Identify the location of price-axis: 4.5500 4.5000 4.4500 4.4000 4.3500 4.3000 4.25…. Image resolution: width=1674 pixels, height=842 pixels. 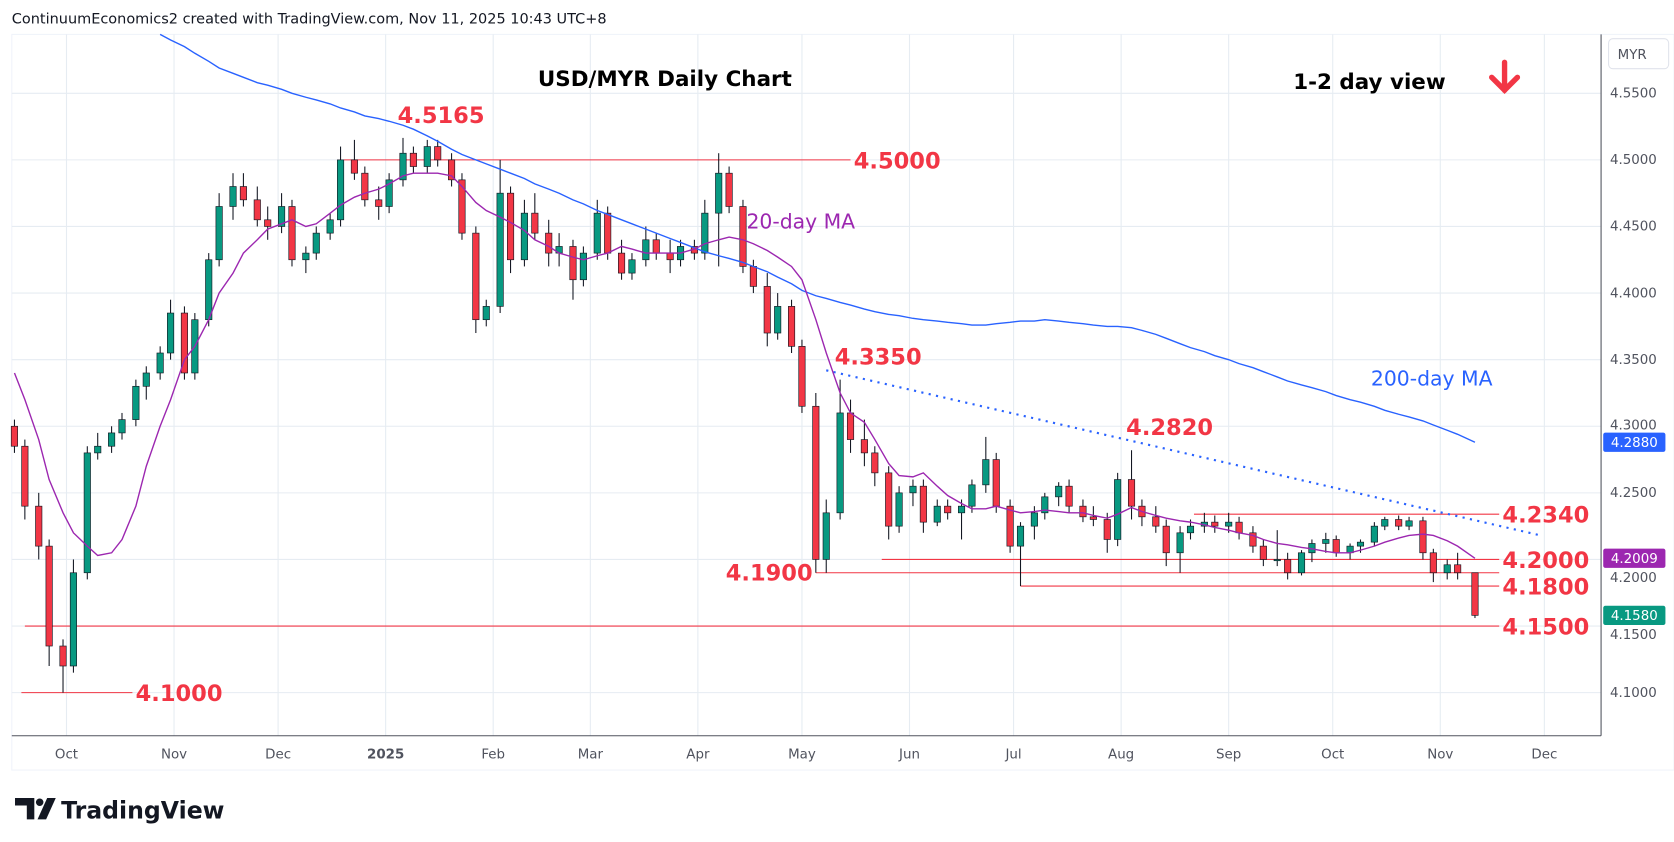
(1633, 394).